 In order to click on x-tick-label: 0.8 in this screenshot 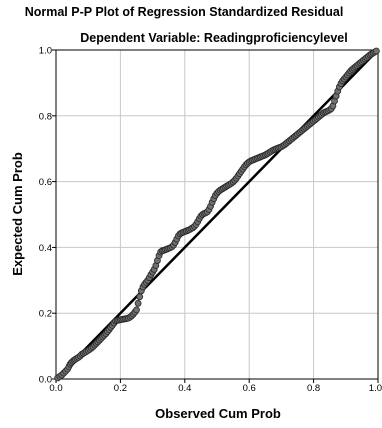, I will do `click(313, 388)`.